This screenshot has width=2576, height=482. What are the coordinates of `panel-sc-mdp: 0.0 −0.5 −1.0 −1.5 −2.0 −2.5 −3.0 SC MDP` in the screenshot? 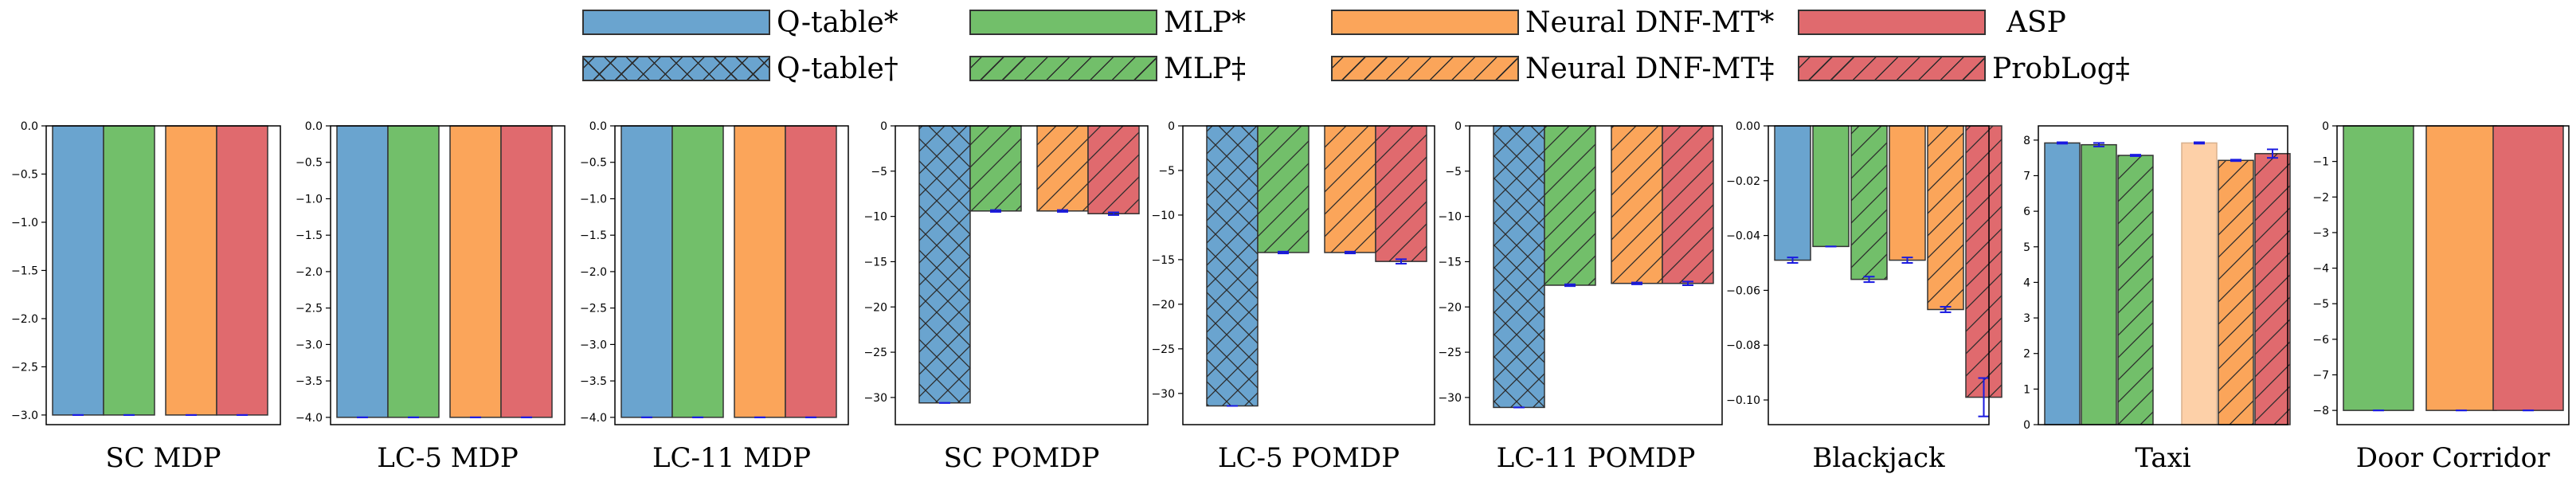 It's located at (146, 297).